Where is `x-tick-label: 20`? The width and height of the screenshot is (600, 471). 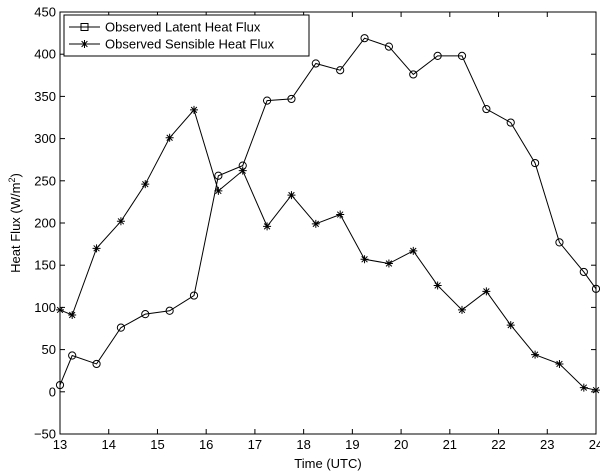
x-tick-label: 20 is located at coordinates (401, 444).